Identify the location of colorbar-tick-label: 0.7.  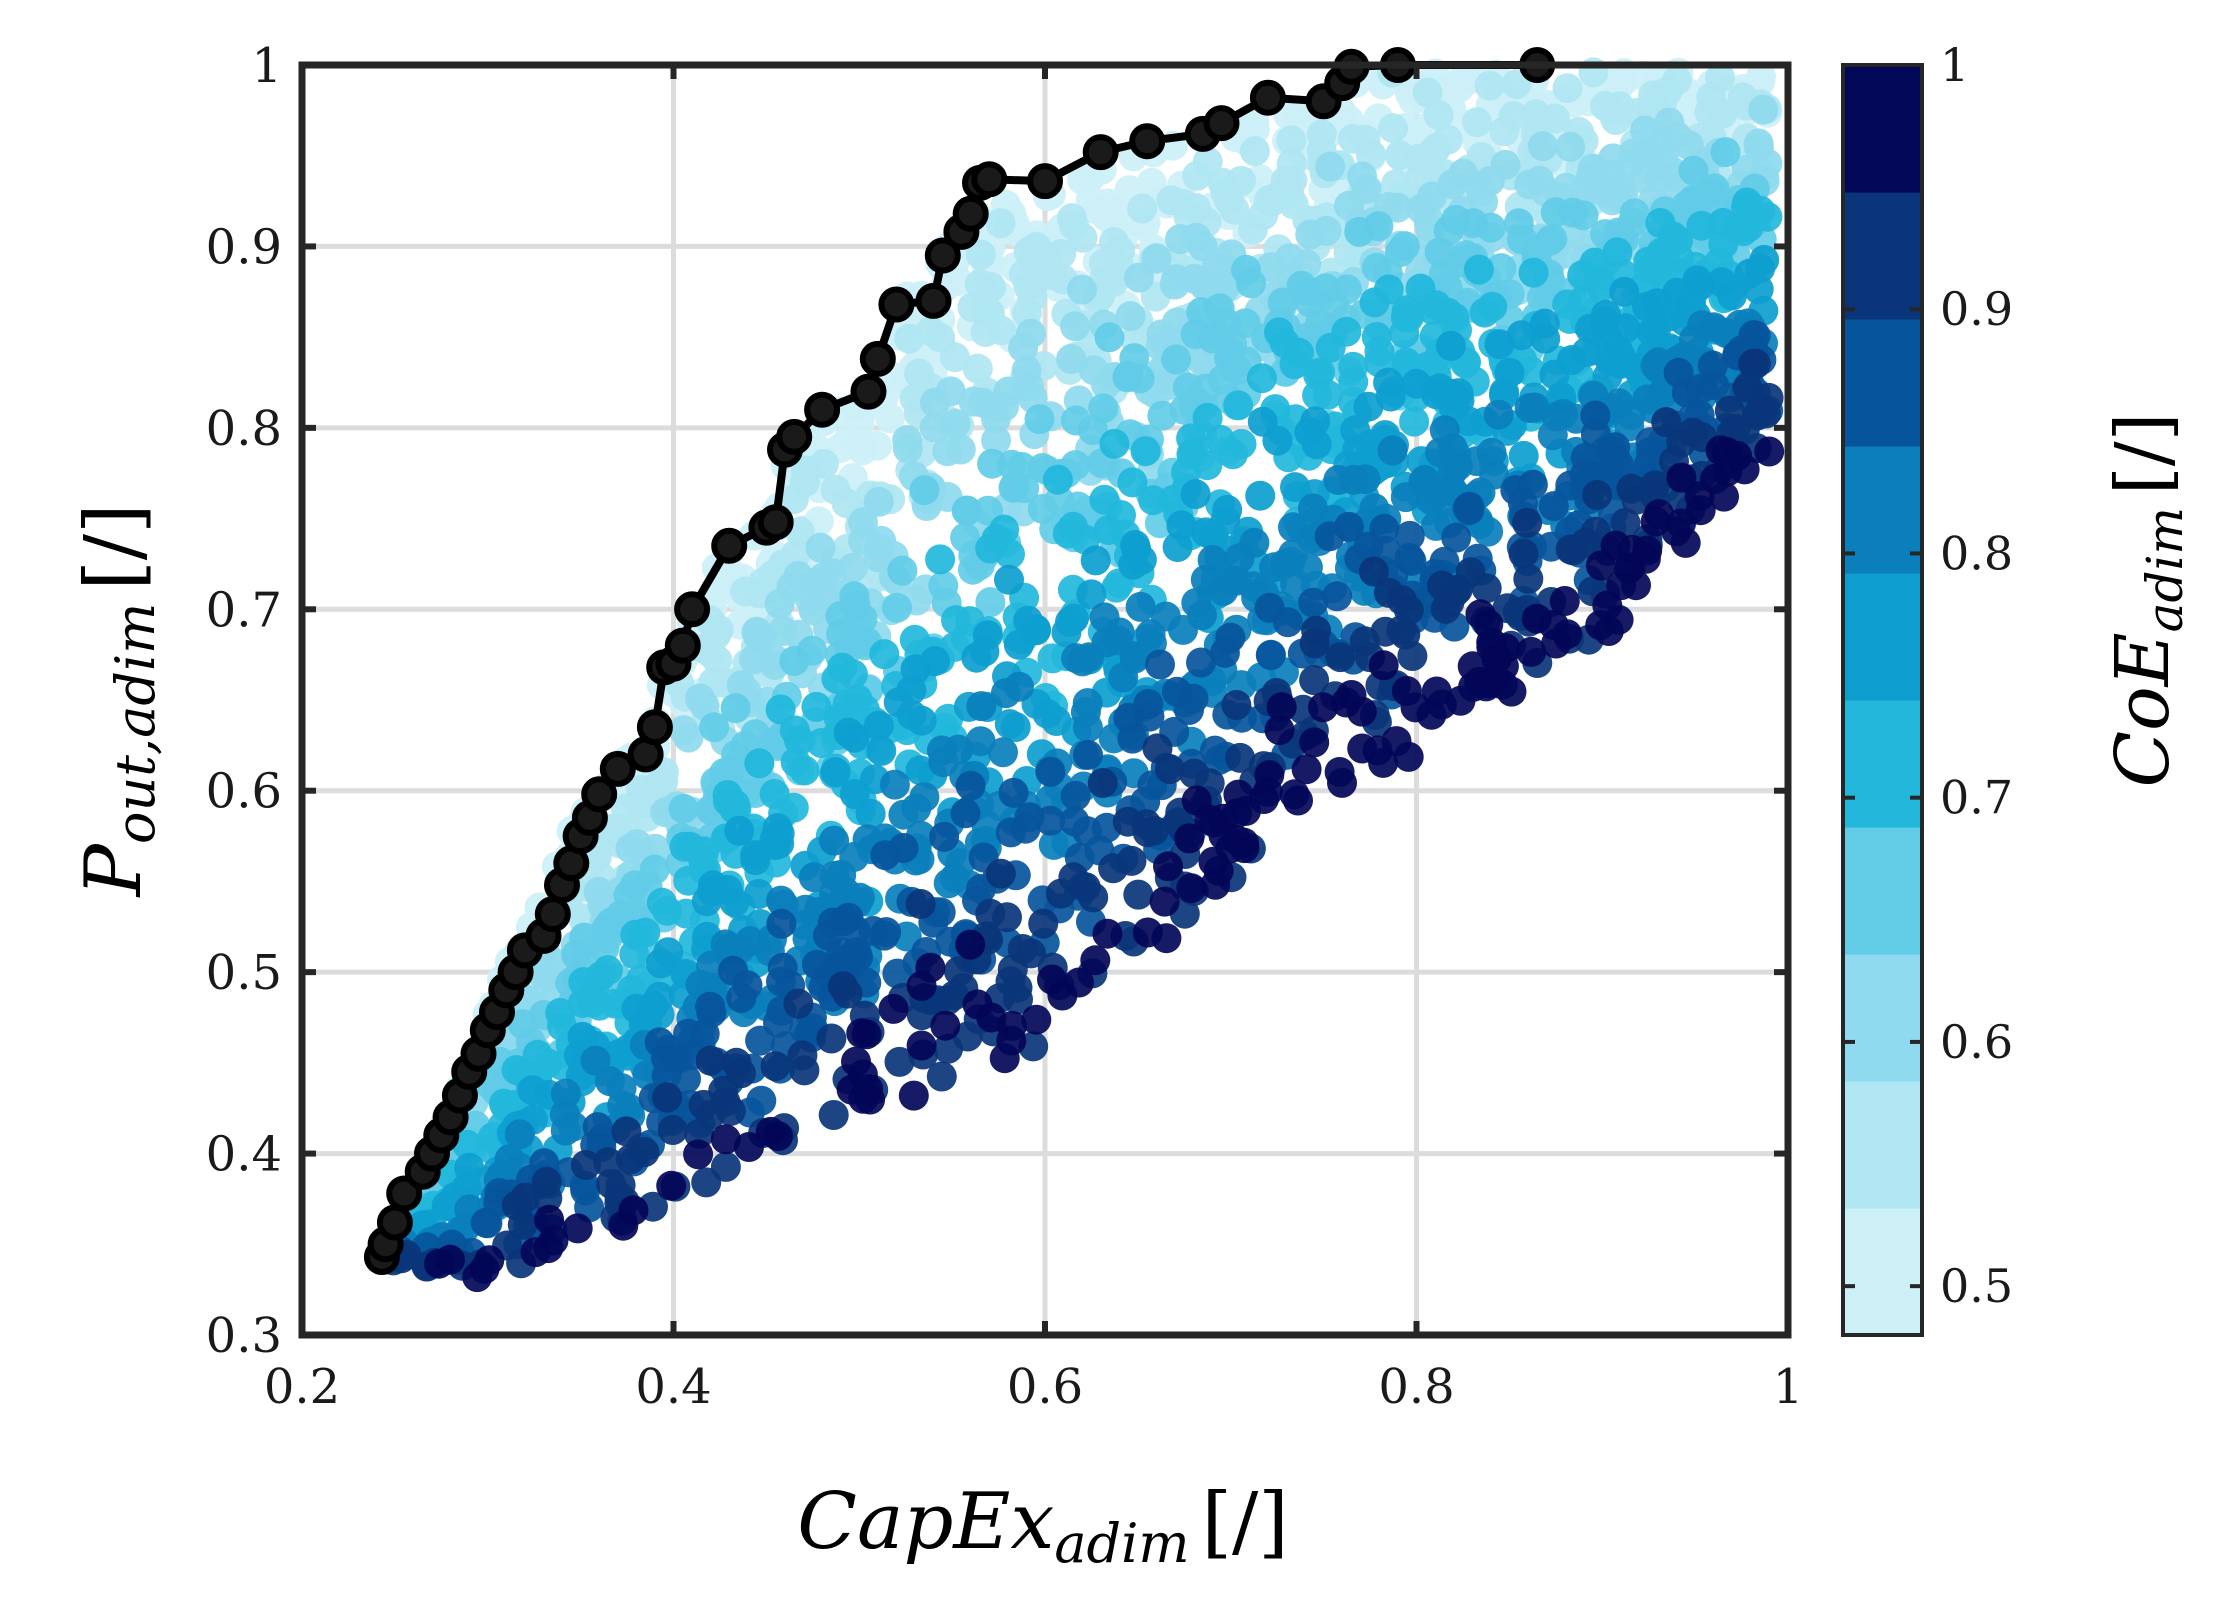
(1976, 798).